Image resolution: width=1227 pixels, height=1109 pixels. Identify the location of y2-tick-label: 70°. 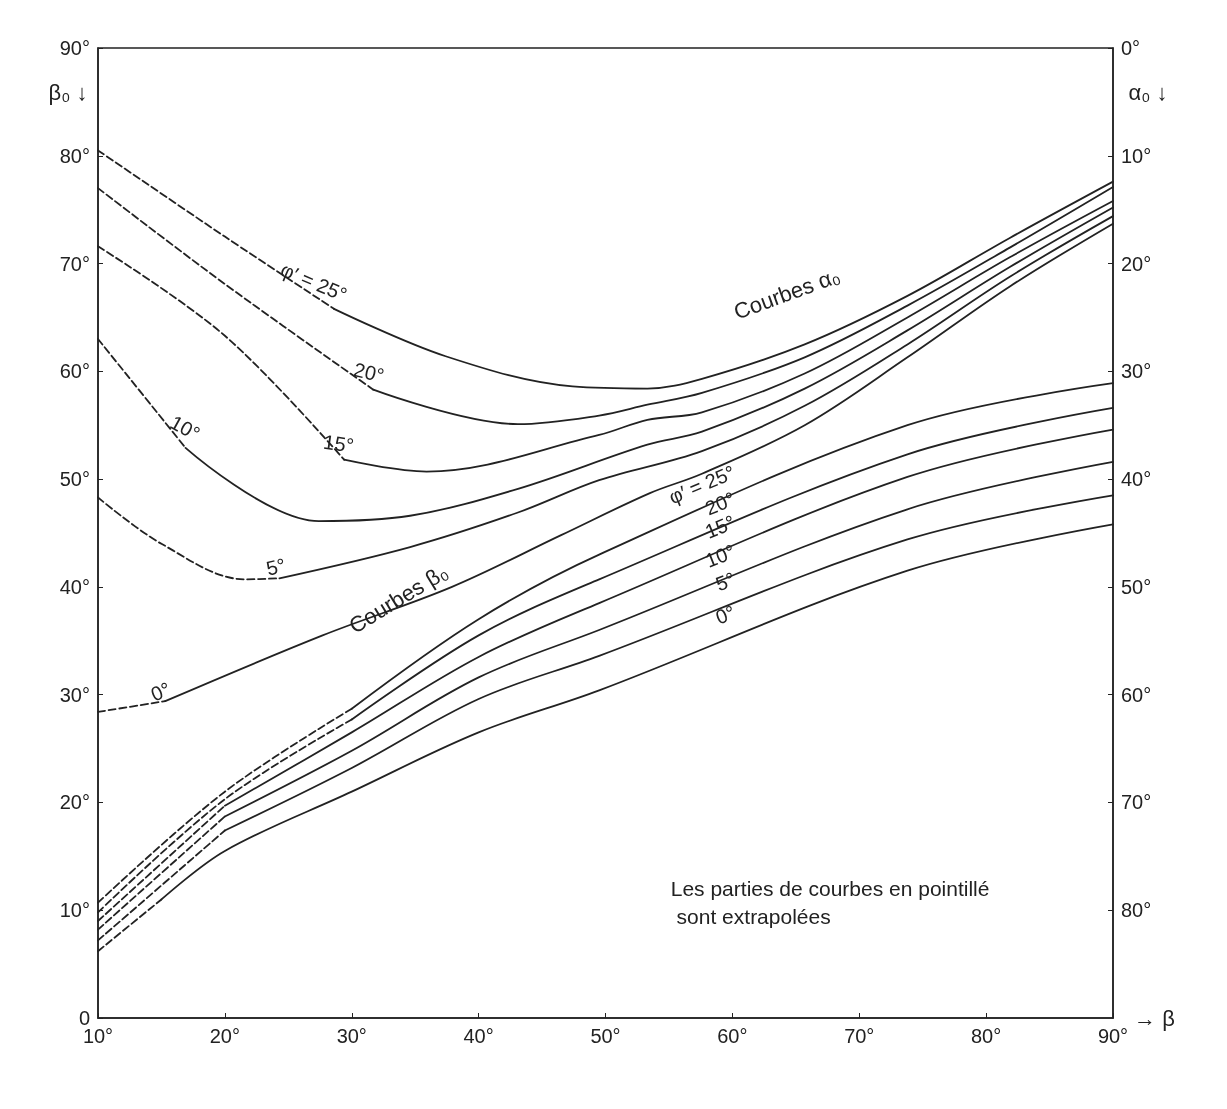
(1136, 802).